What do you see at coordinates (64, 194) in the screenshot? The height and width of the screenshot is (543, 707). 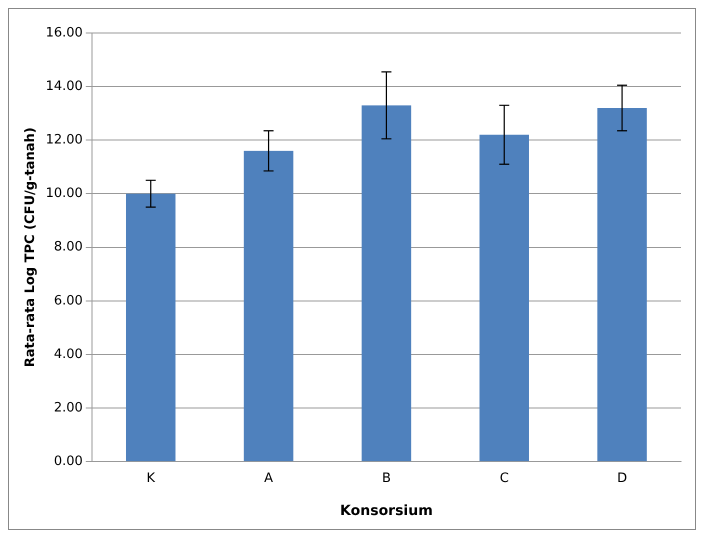 I see `y-tick-label: 10.00` at bounding box center [64, 194].